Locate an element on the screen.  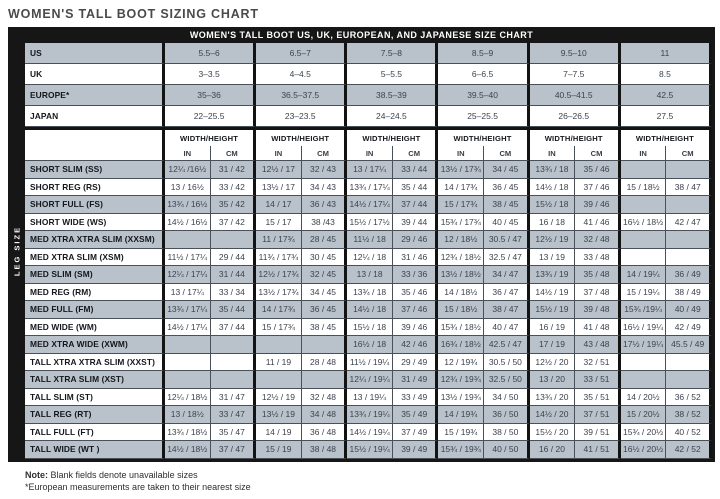
cm-value-cell: 32 / 48 is located at coordinates (598, 240).